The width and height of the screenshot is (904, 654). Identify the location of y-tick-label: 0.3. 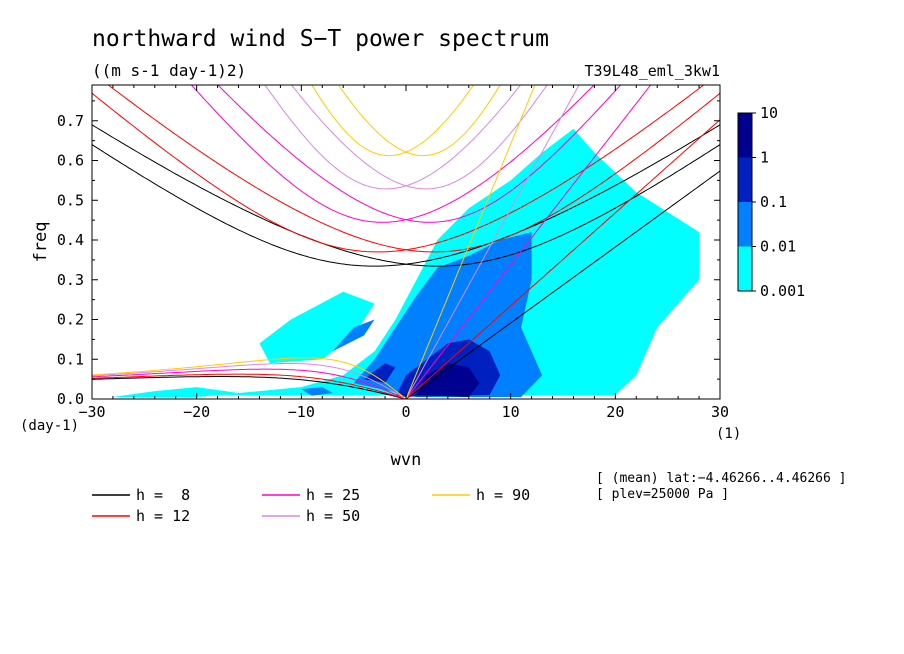
(70, 280).